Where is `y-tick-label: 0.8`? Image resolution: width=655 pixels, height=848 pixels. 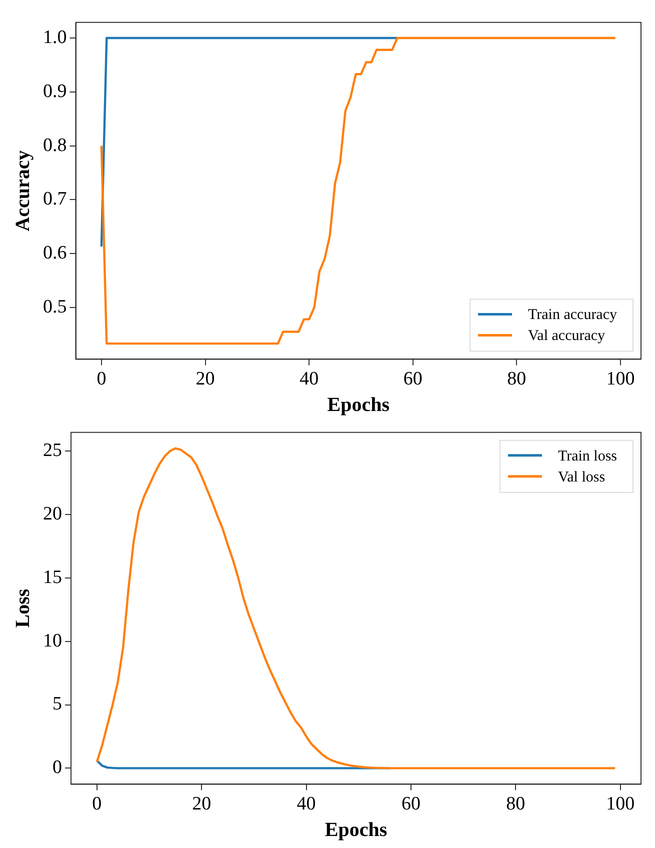
y-tick-label: 0.8 is located at coordinates (55, 145).